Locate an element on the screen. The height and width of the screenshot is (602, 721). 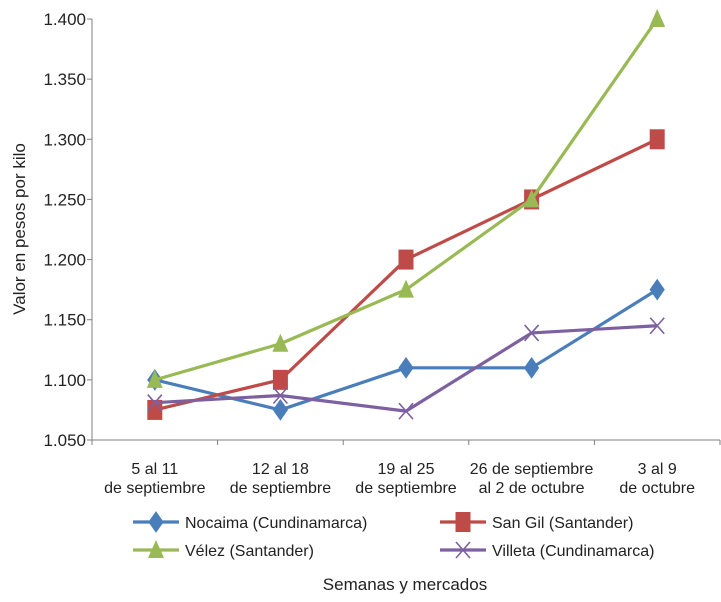
y-tick-label: 1.200 is located at coordinates (64, 260).